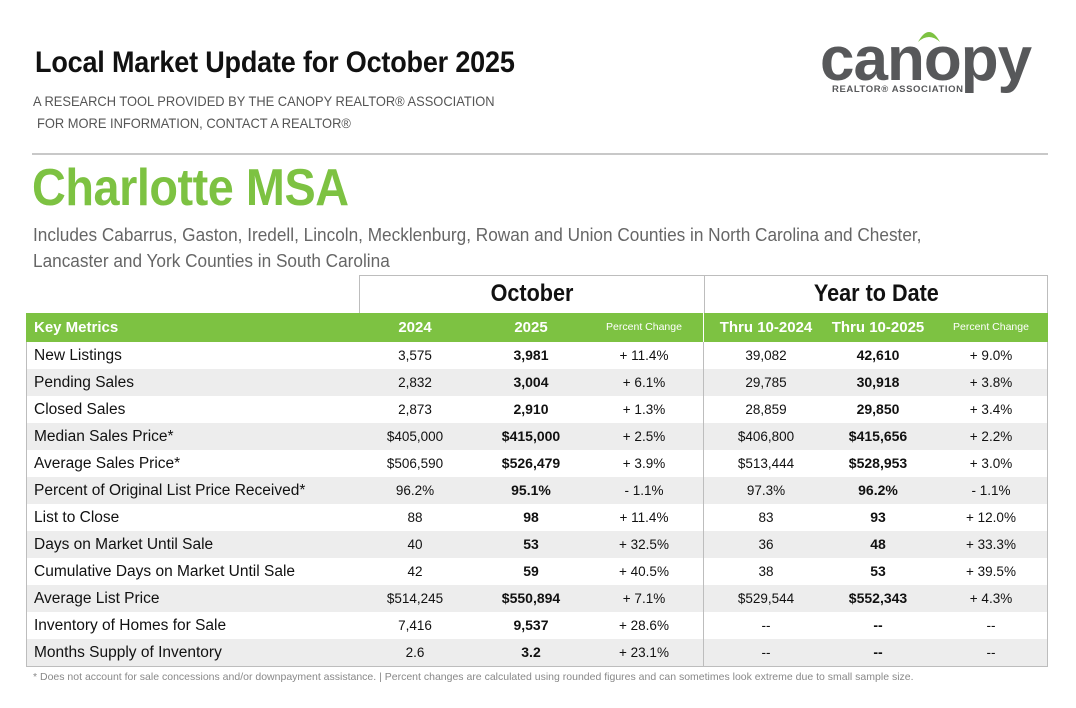  Describe the element at coordinates (991, 571) in the screenshot. I see `ytd-change-value: + 39.5%` at that location.